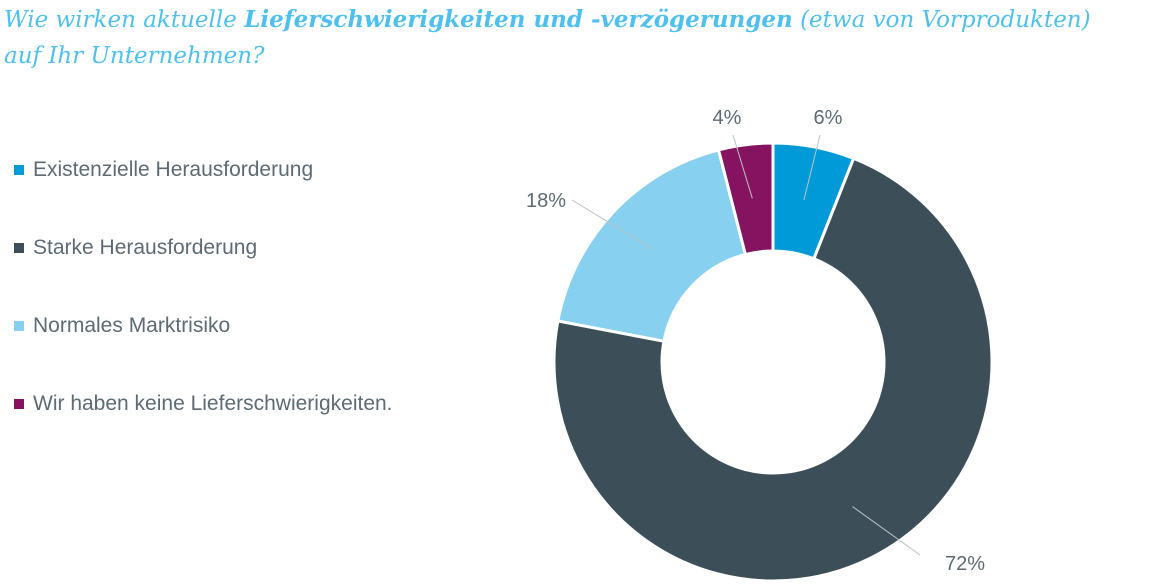 The image size is (1154, 588). Describe the element at coordinates (812, 167) in the screenshot. I see `leader-line-existenzielle-herausforderung` at that location.